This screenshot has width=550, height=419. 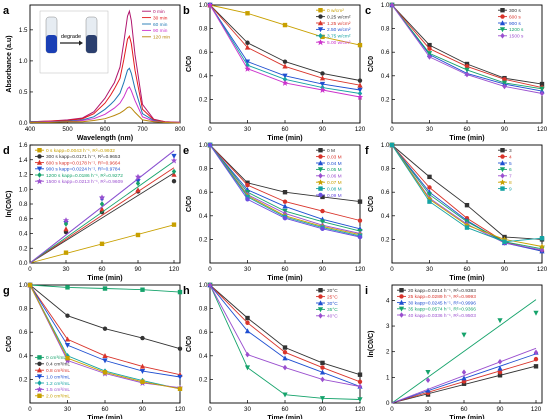 I want to click on x-axis-label: Time (min), so click(x=466, y=278).